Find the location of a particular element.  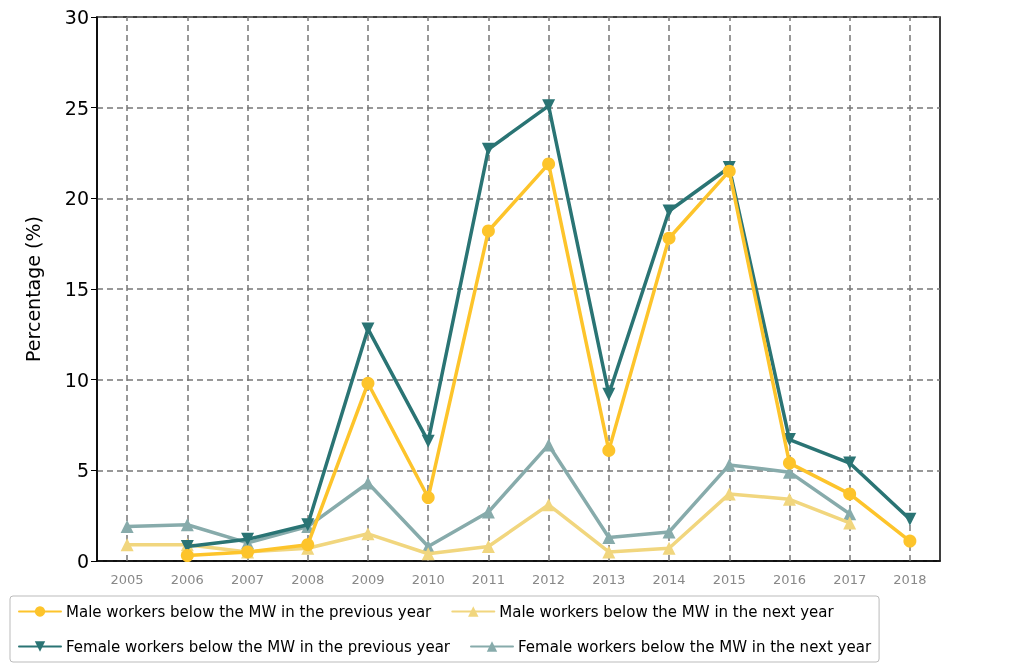

x-tick-label: 2009 is located at coordinates (368, 579).